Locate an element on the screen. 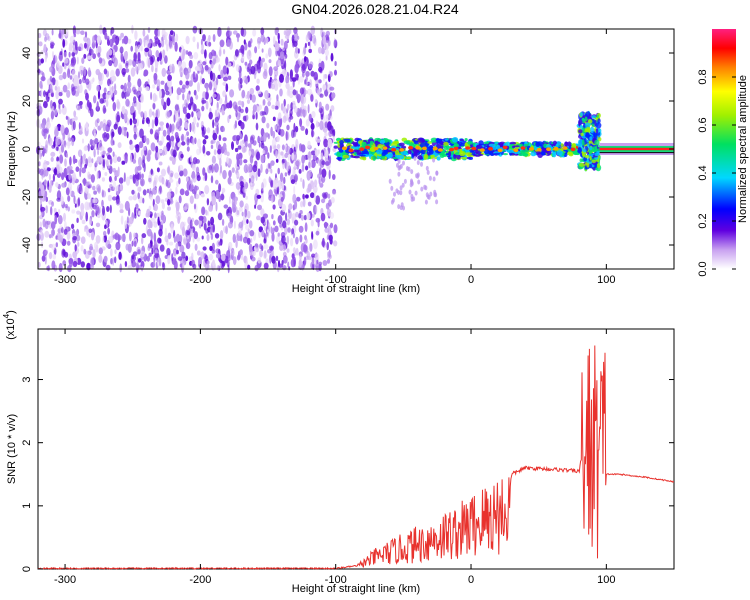  x-tick-label: -300 is located at coordinates (65, 280).